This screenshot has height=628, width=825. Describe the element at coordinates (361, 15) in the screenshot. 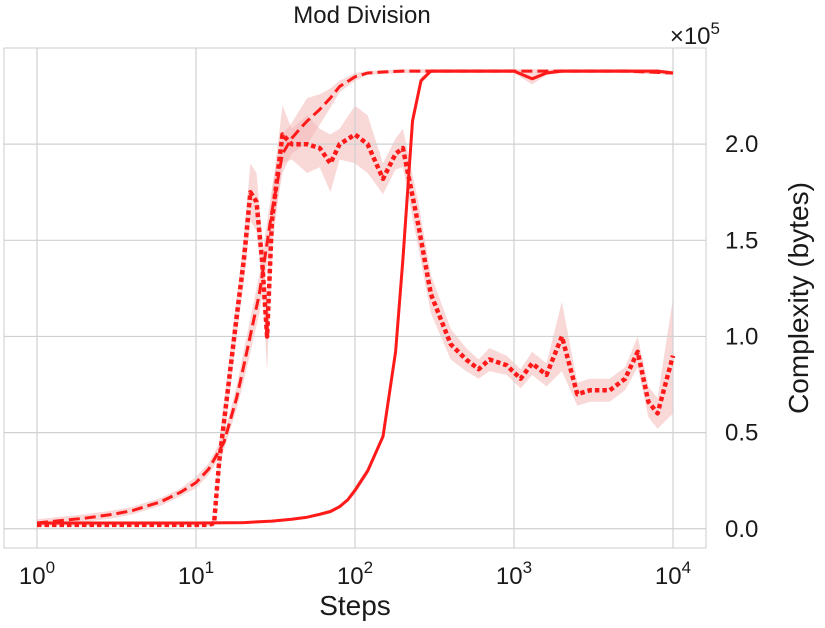

I see `chart-title: Mod Division` at that location.